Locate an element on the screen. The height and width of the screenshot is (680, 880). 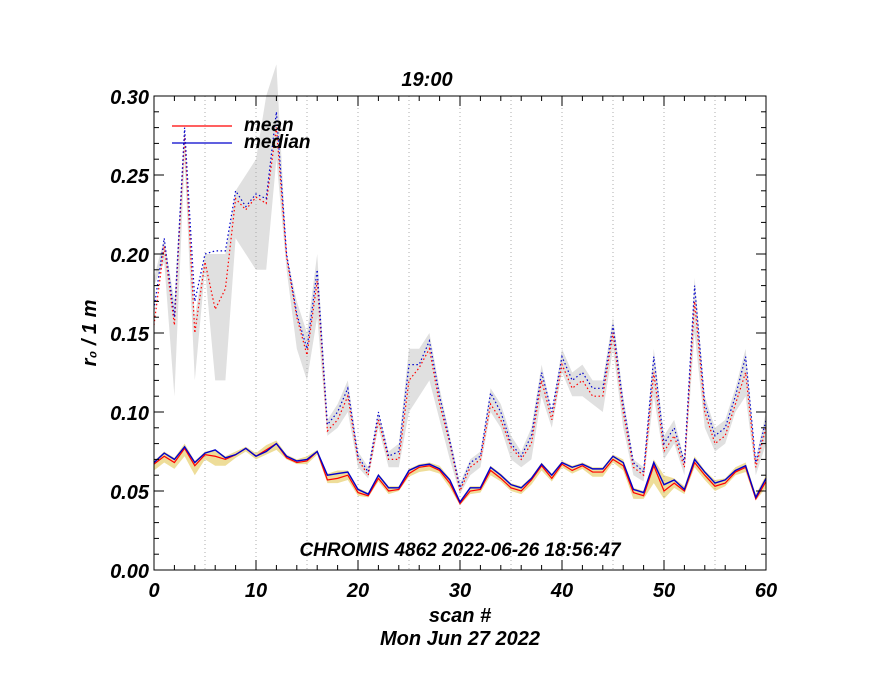
legend-median-label: median is located at coordinates (277, 142).